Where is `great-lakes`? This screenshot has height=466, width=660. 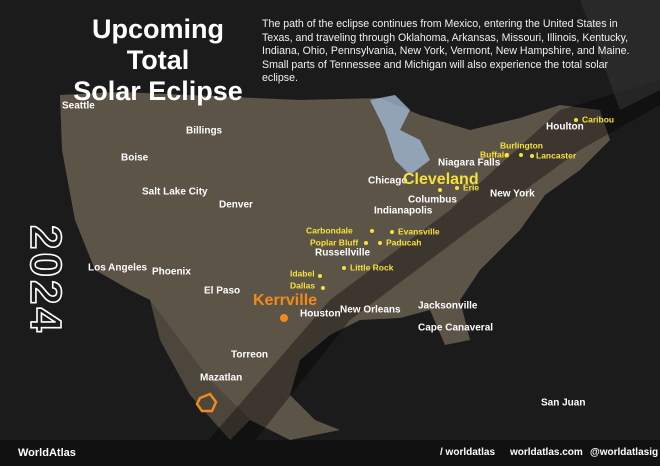 great-lakes is located at coordinates (400, 135).